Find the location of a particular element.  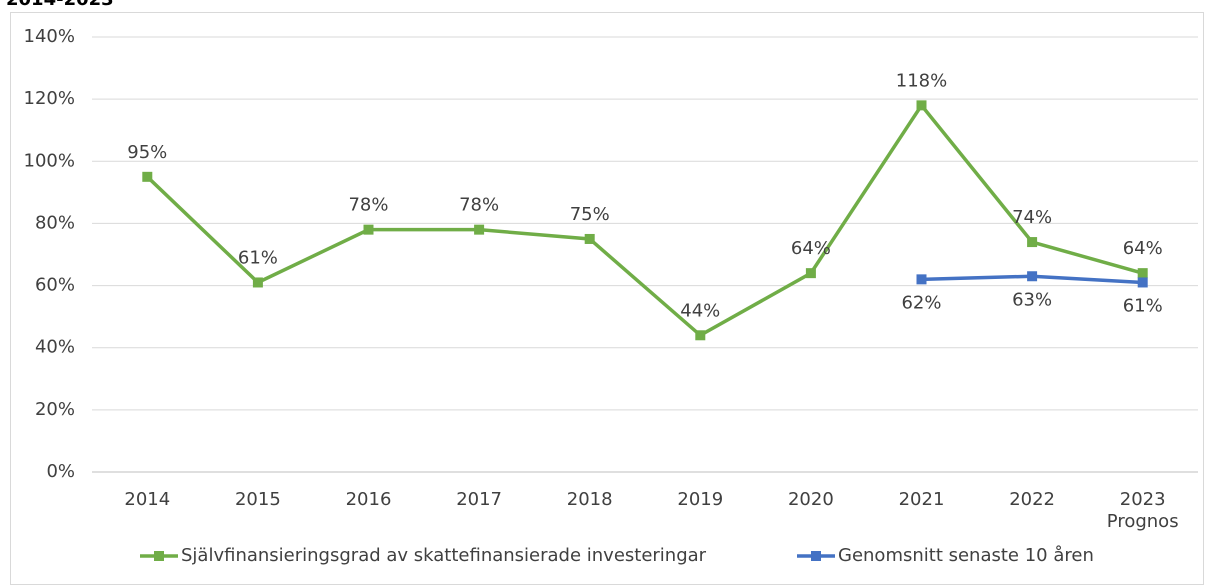

chart-title: 2014-2023 is located at coordinates (60, 5).